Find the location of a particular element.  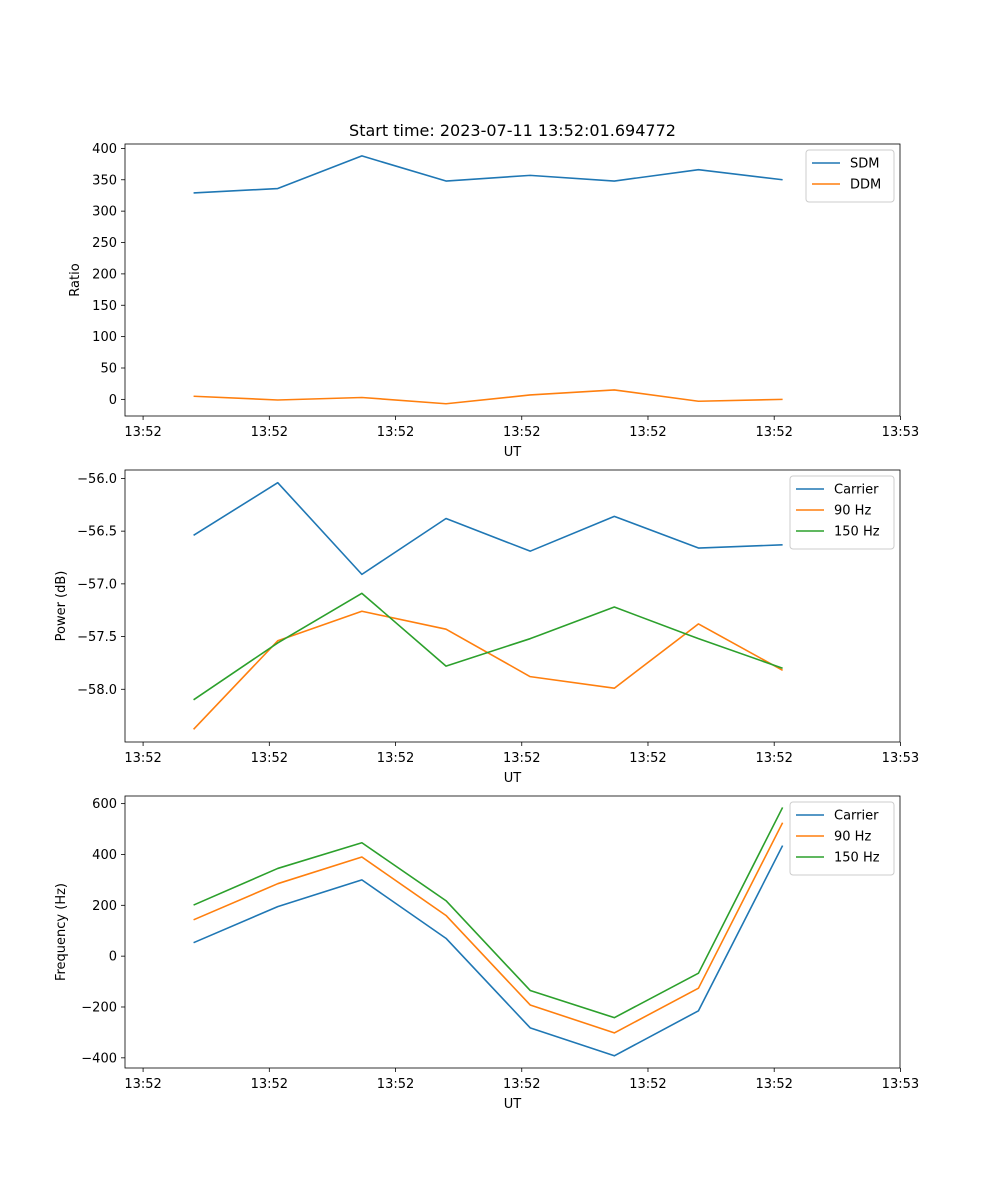

y-axis-label: Frequency (Hz) is located at coordinates (61, 932).